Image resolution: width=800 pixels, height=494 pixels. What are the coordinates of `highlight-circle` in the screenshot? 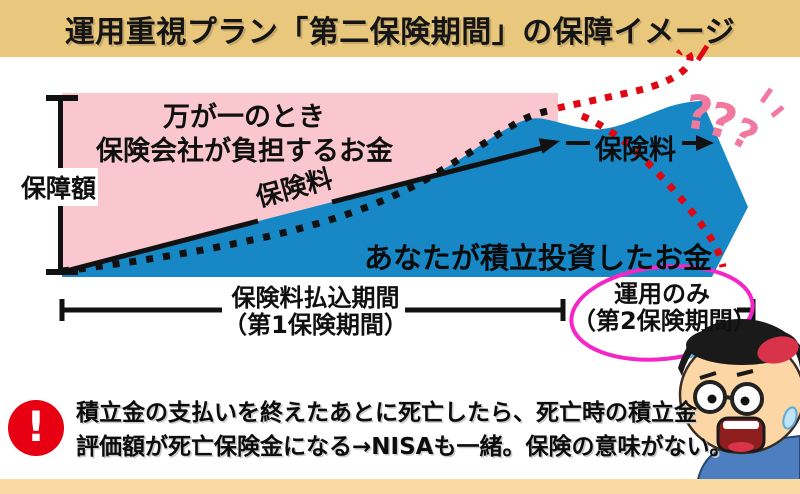 It's located at (662, 313).